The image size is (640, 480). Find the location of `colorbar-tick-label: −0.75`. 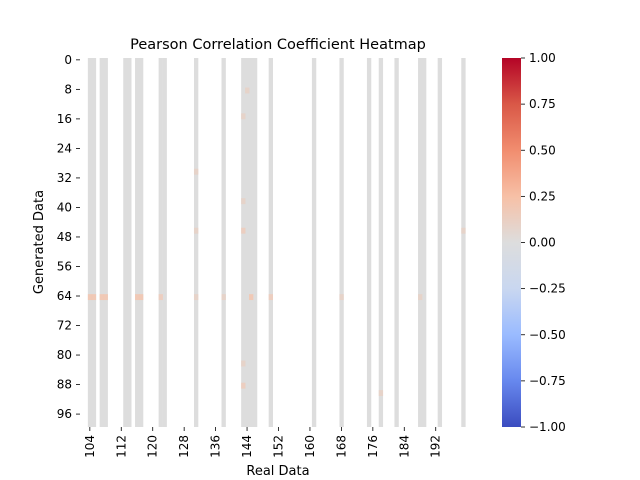

colorbar-tick-label: −0.75 is located at coordinates (547, 381).